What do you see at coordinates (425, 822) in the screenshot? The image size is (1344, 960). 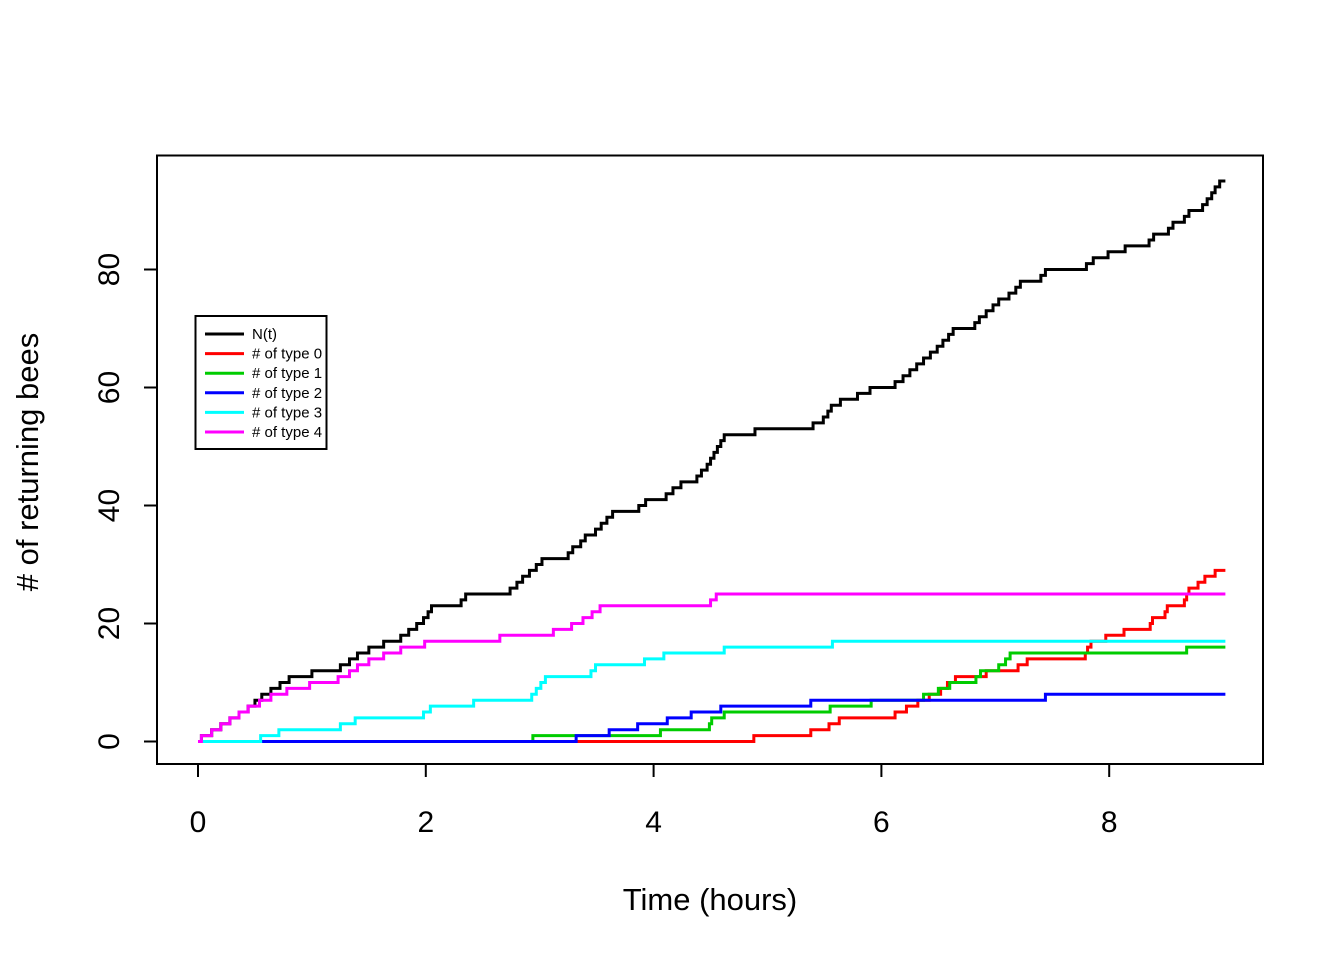 I see `x-tick-label-2: 2` at bounding box center [425, 822].